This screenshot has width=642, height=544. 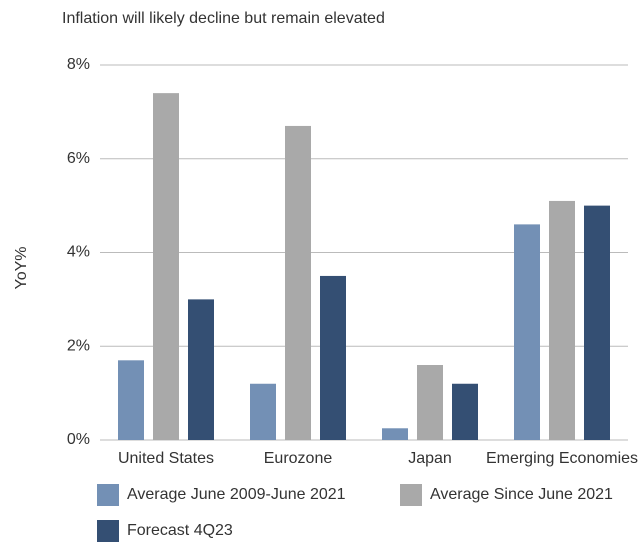 I want to click on legend-label: Average June 2009-June 2021, so click(x=236, y=494).